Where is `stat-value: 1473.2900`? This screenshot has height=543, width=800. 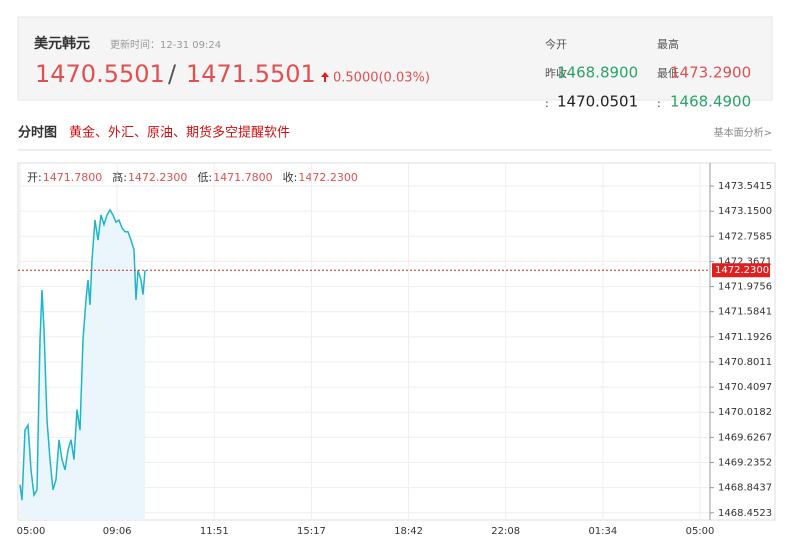 stat-value: 1473.2900 is located at coordinates (710, 73).